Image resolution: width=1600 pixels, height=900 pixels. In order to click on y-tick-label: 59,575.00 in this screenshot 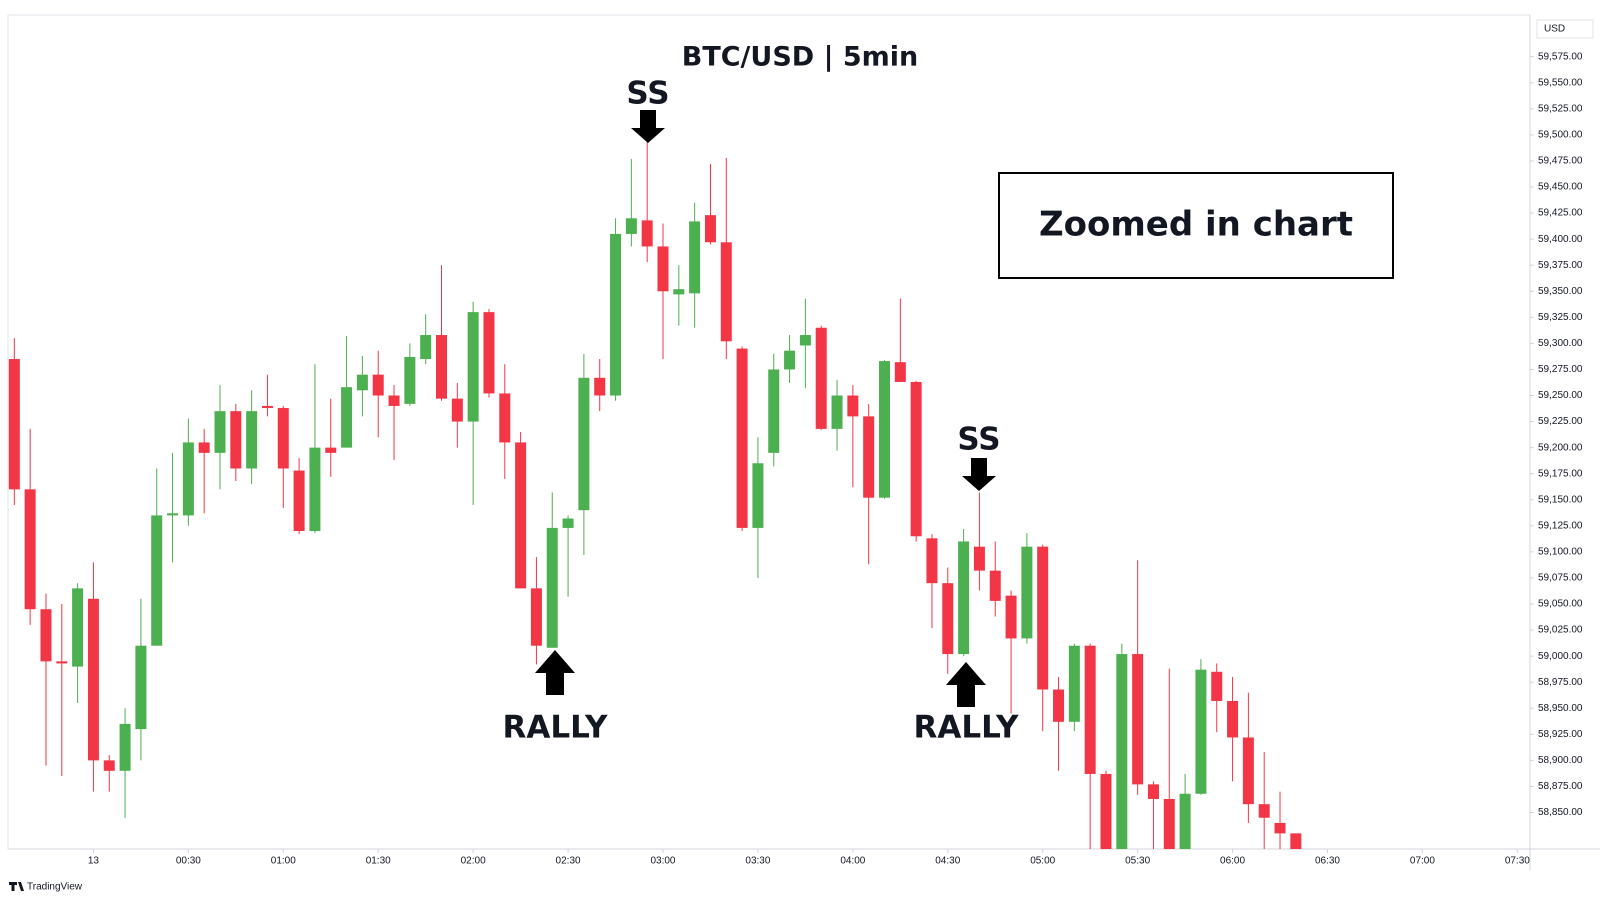, I will do `click(1560, 56)`.